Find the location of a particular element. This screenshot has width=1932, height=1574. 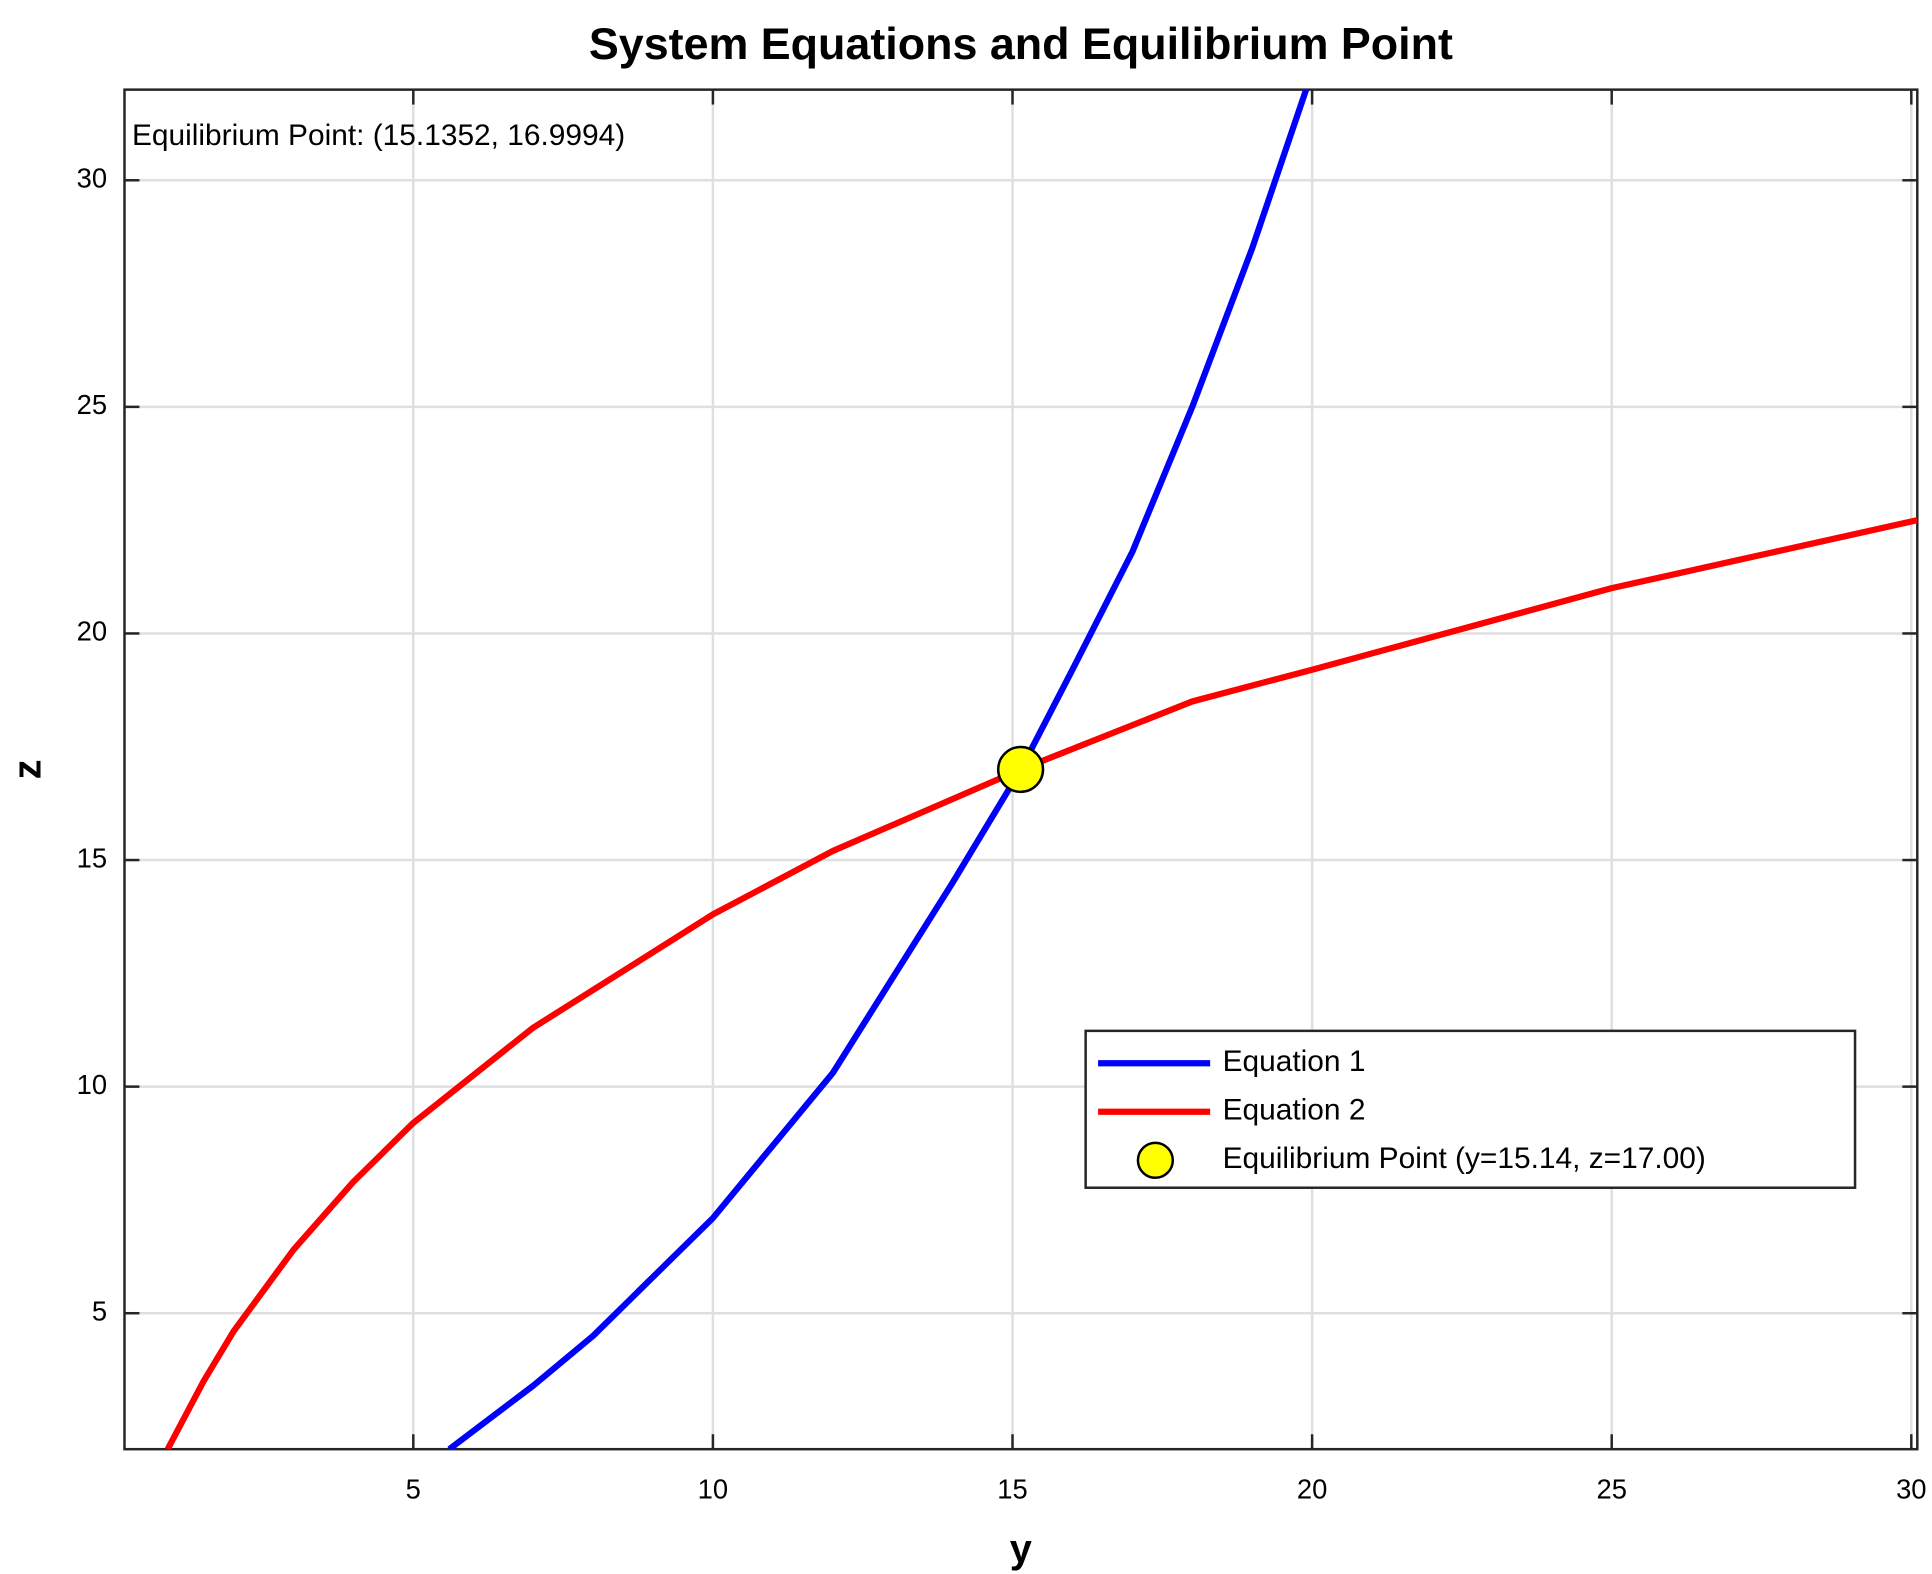

x-tick-label: 15 is located at coordinates (1012, 1489).